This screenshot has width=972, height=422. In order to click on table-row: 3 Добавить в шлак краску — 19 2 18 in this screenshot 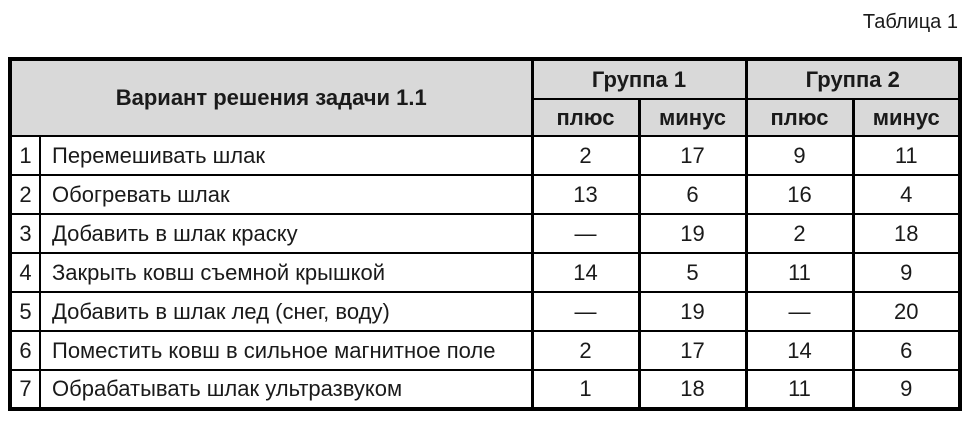, I will do `click(485, 233)`.